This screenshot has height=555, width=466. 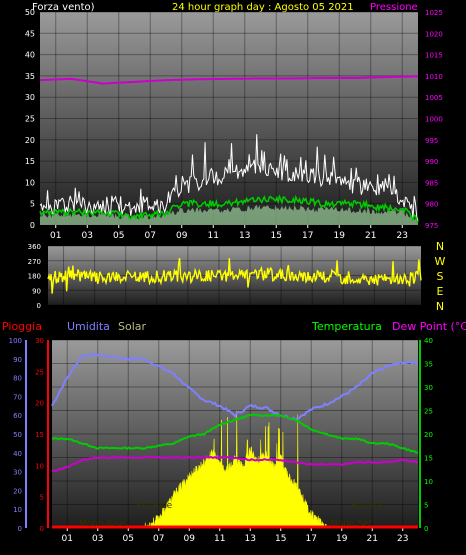 What do you see at coordinates (428, 365) in the screenshot?
I see `temperature-y-tick-label: 35` at bounding box center [428, 365].